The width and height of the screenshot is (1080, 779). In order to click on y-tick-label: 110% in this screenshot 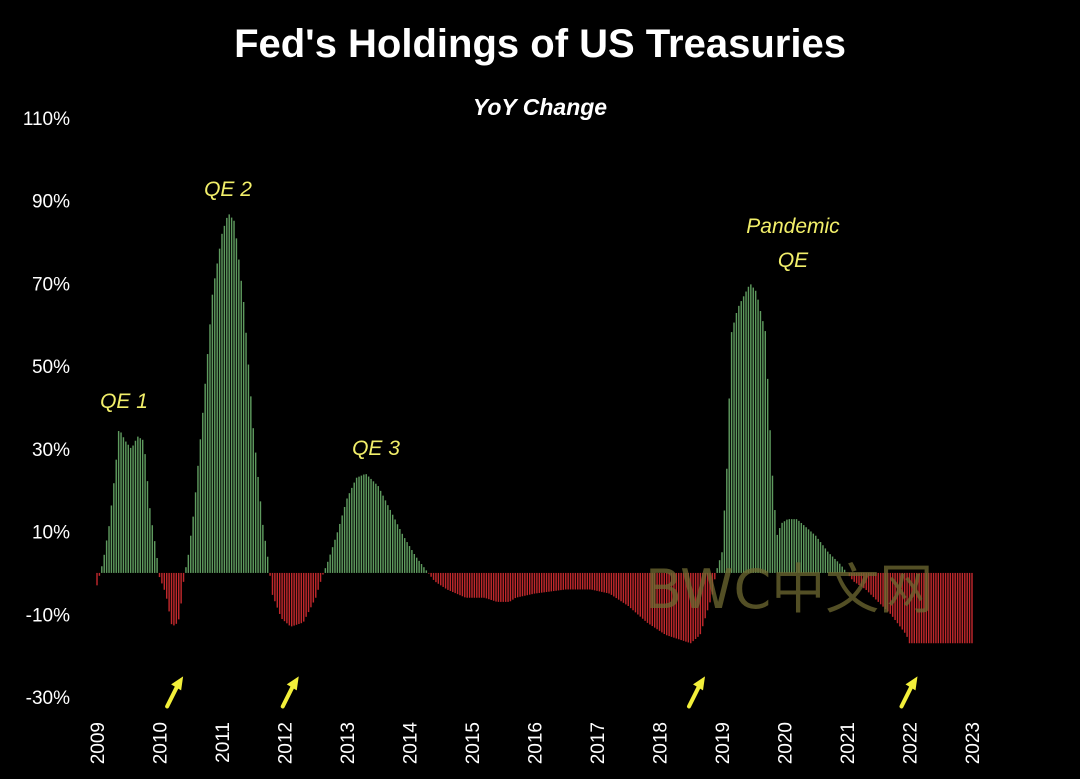, I will do `click(46, 119)`.